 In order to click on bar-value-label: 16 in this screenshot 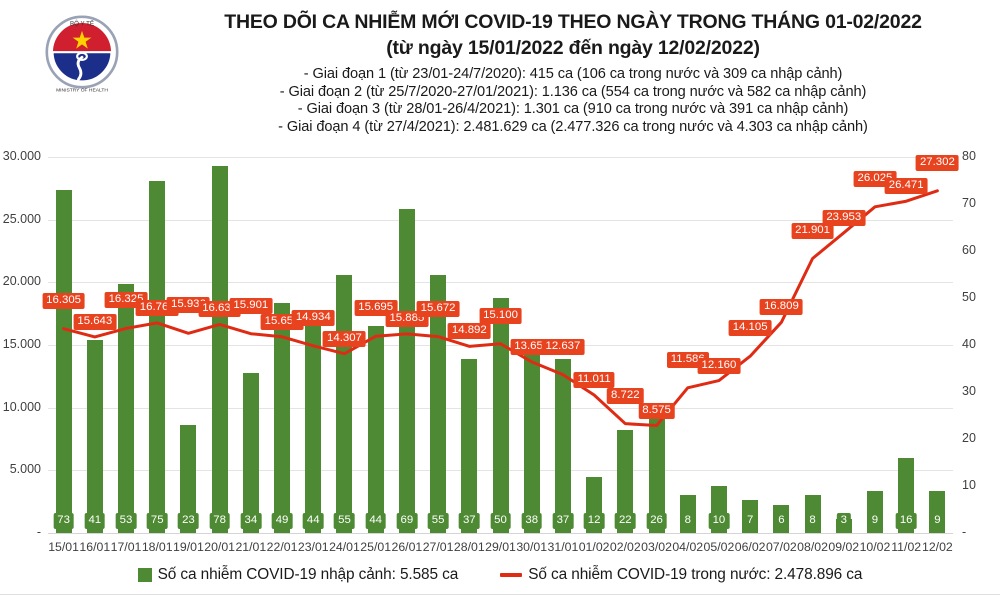, I will do `click(906, 521)`.